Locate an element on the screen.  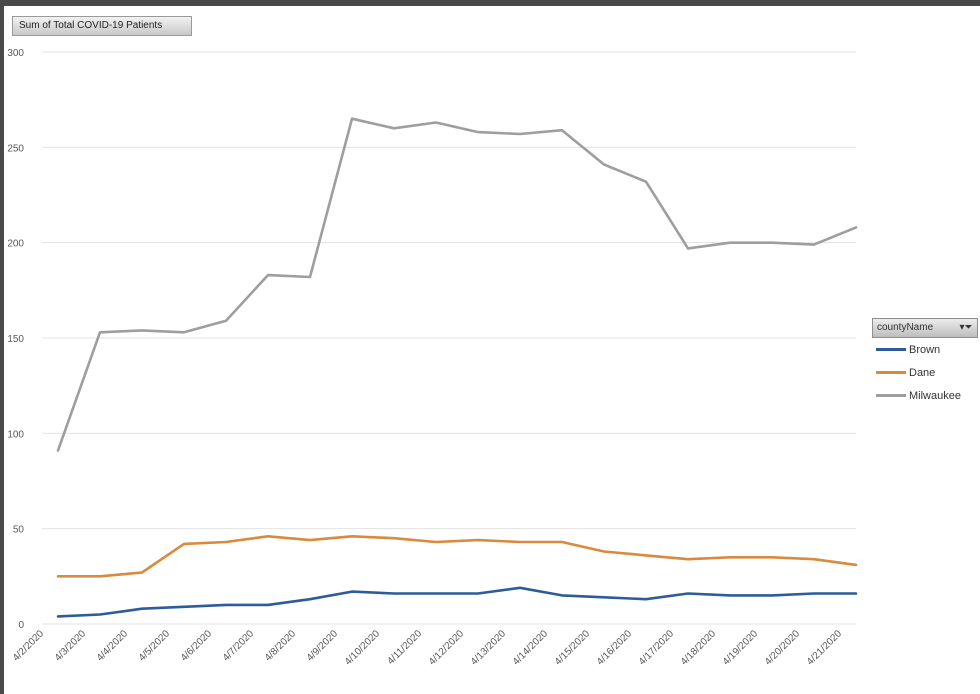
legend-item-dane: Dane is located at coordinates (925, 372).